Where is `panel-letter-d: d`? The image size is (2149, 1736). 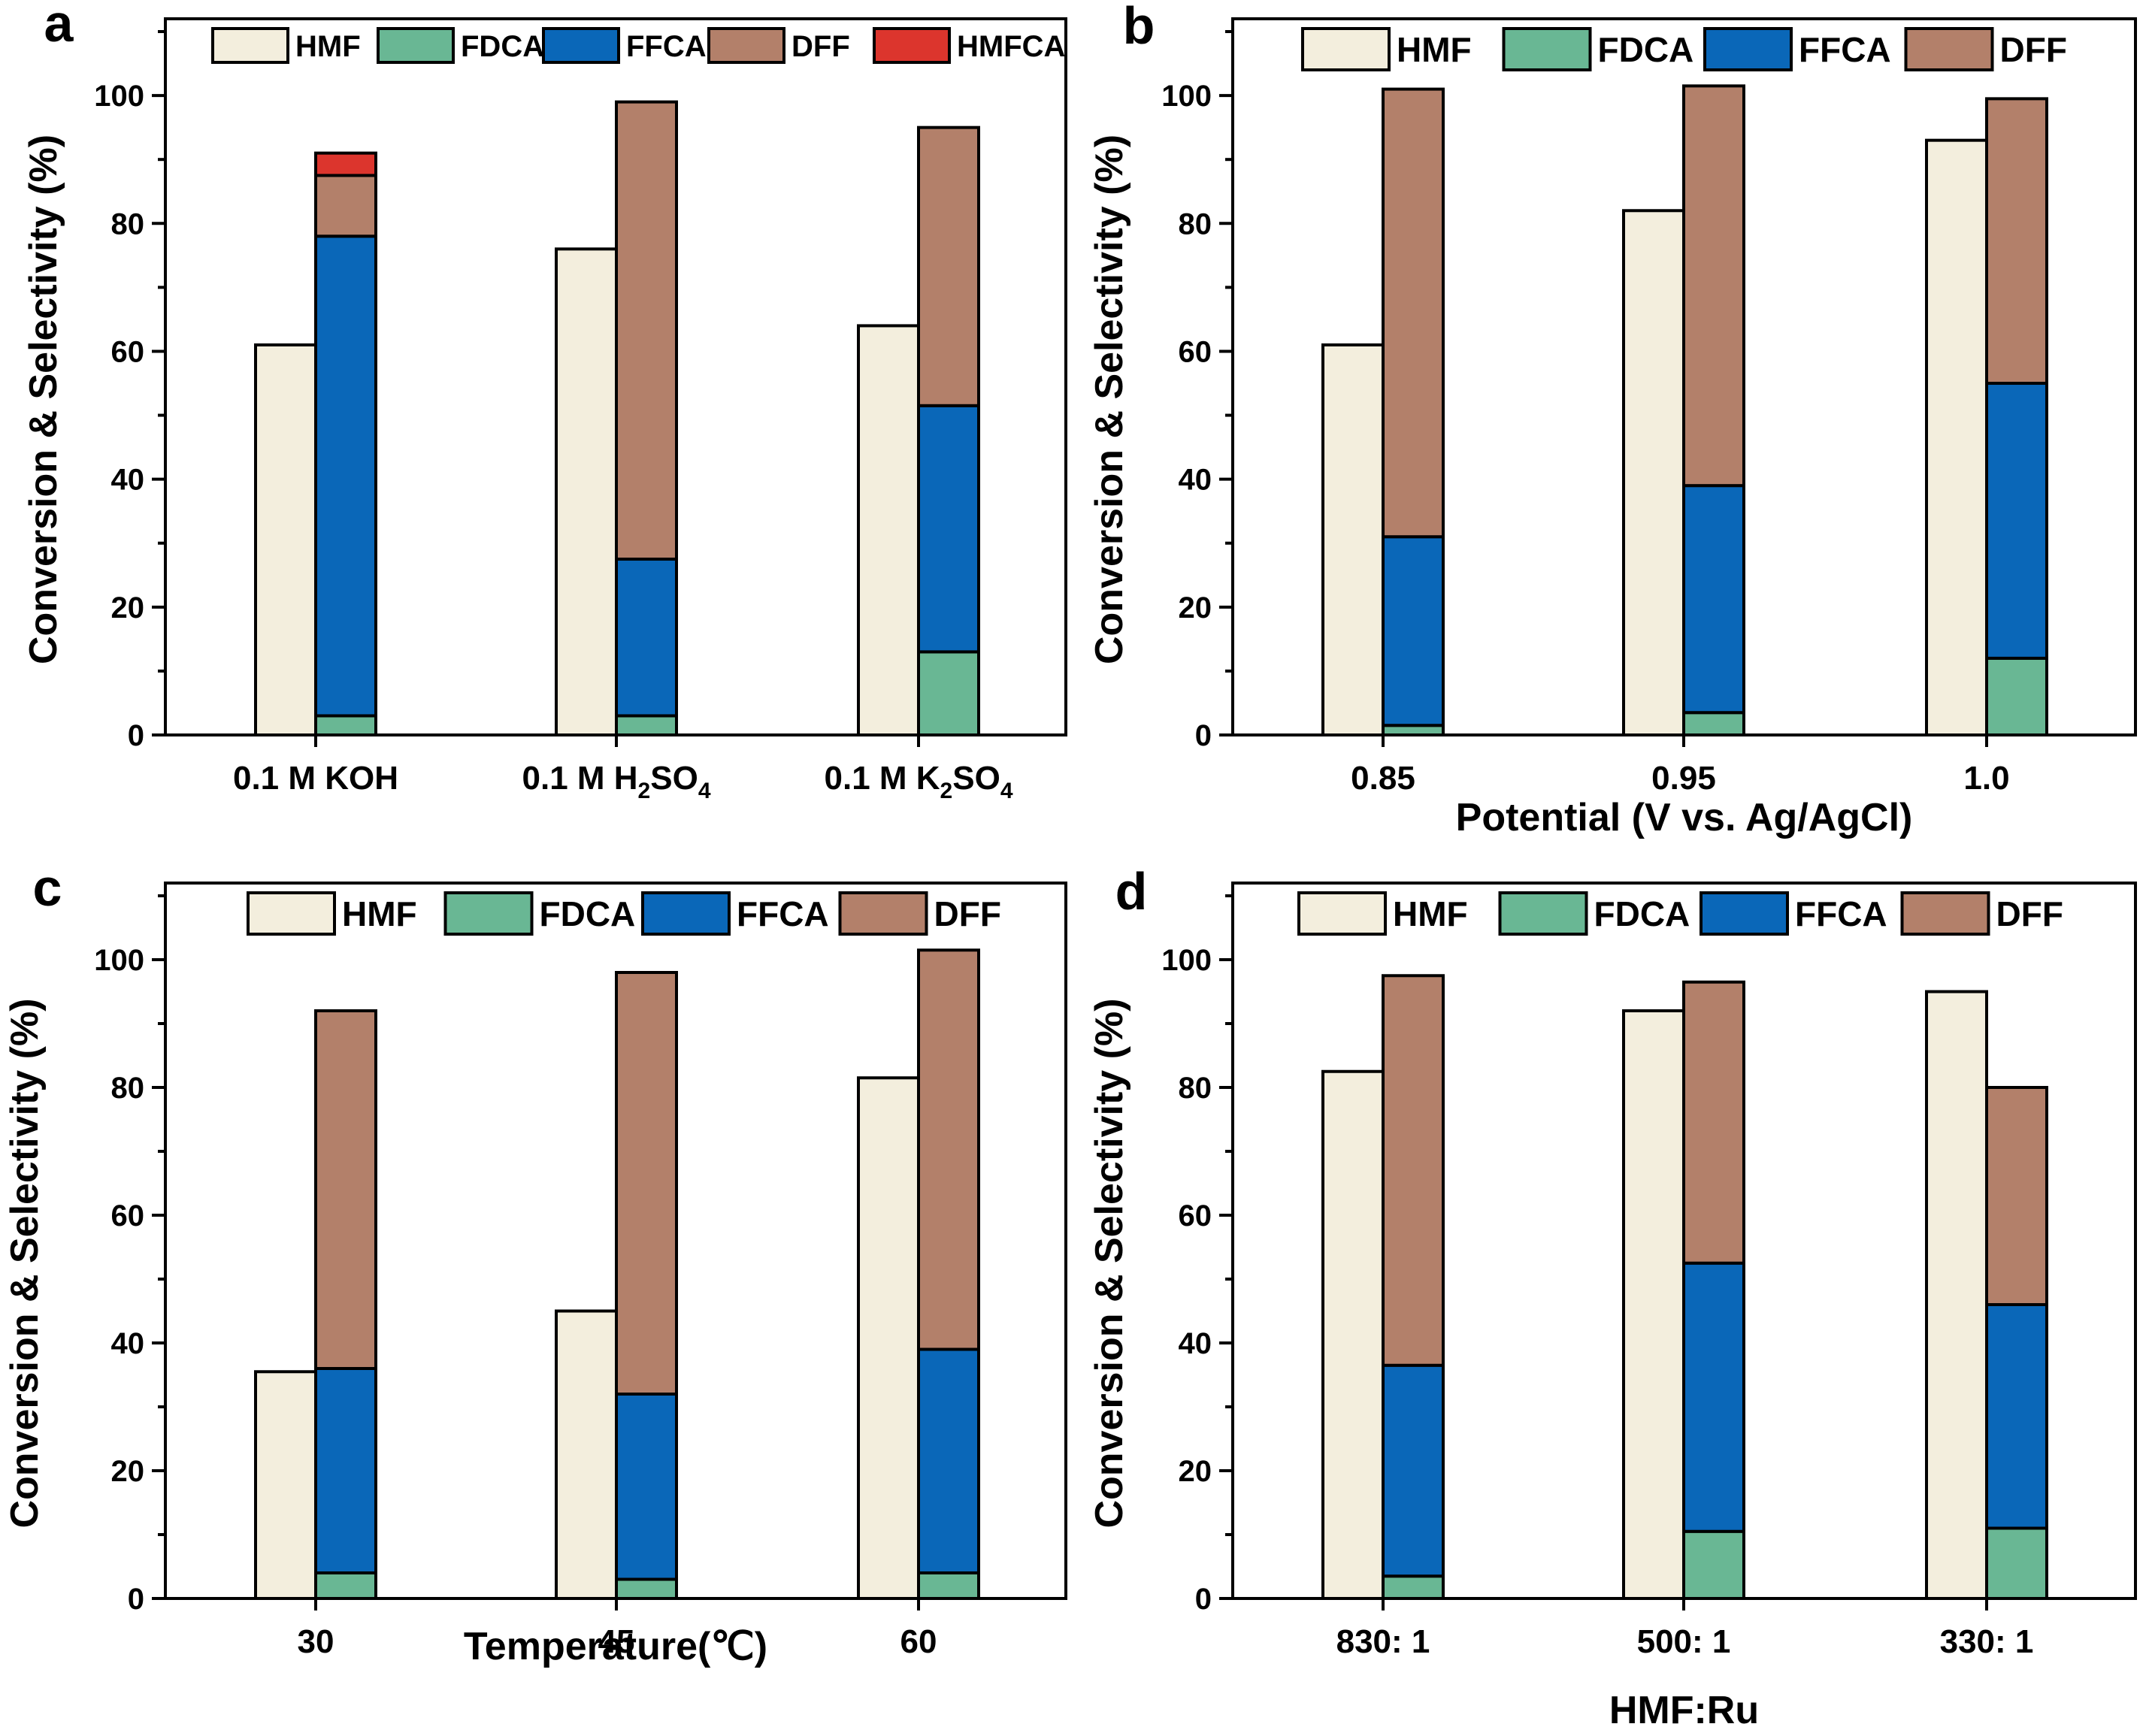
panel-letter-d: d is located at coordinates (1131, 891).